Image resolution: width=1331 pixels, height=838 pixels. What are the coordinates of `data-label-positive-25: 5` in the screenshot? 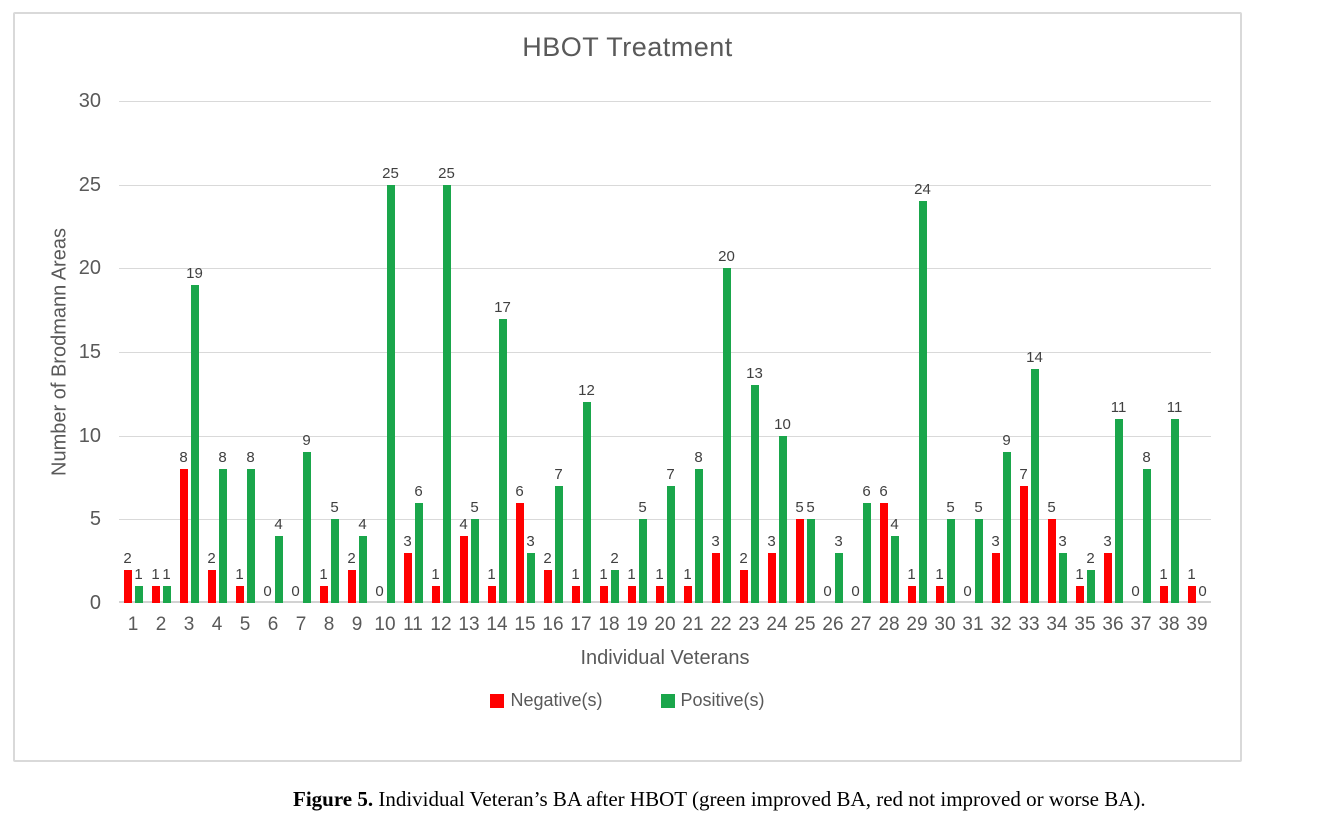 It's located at (810, 507).